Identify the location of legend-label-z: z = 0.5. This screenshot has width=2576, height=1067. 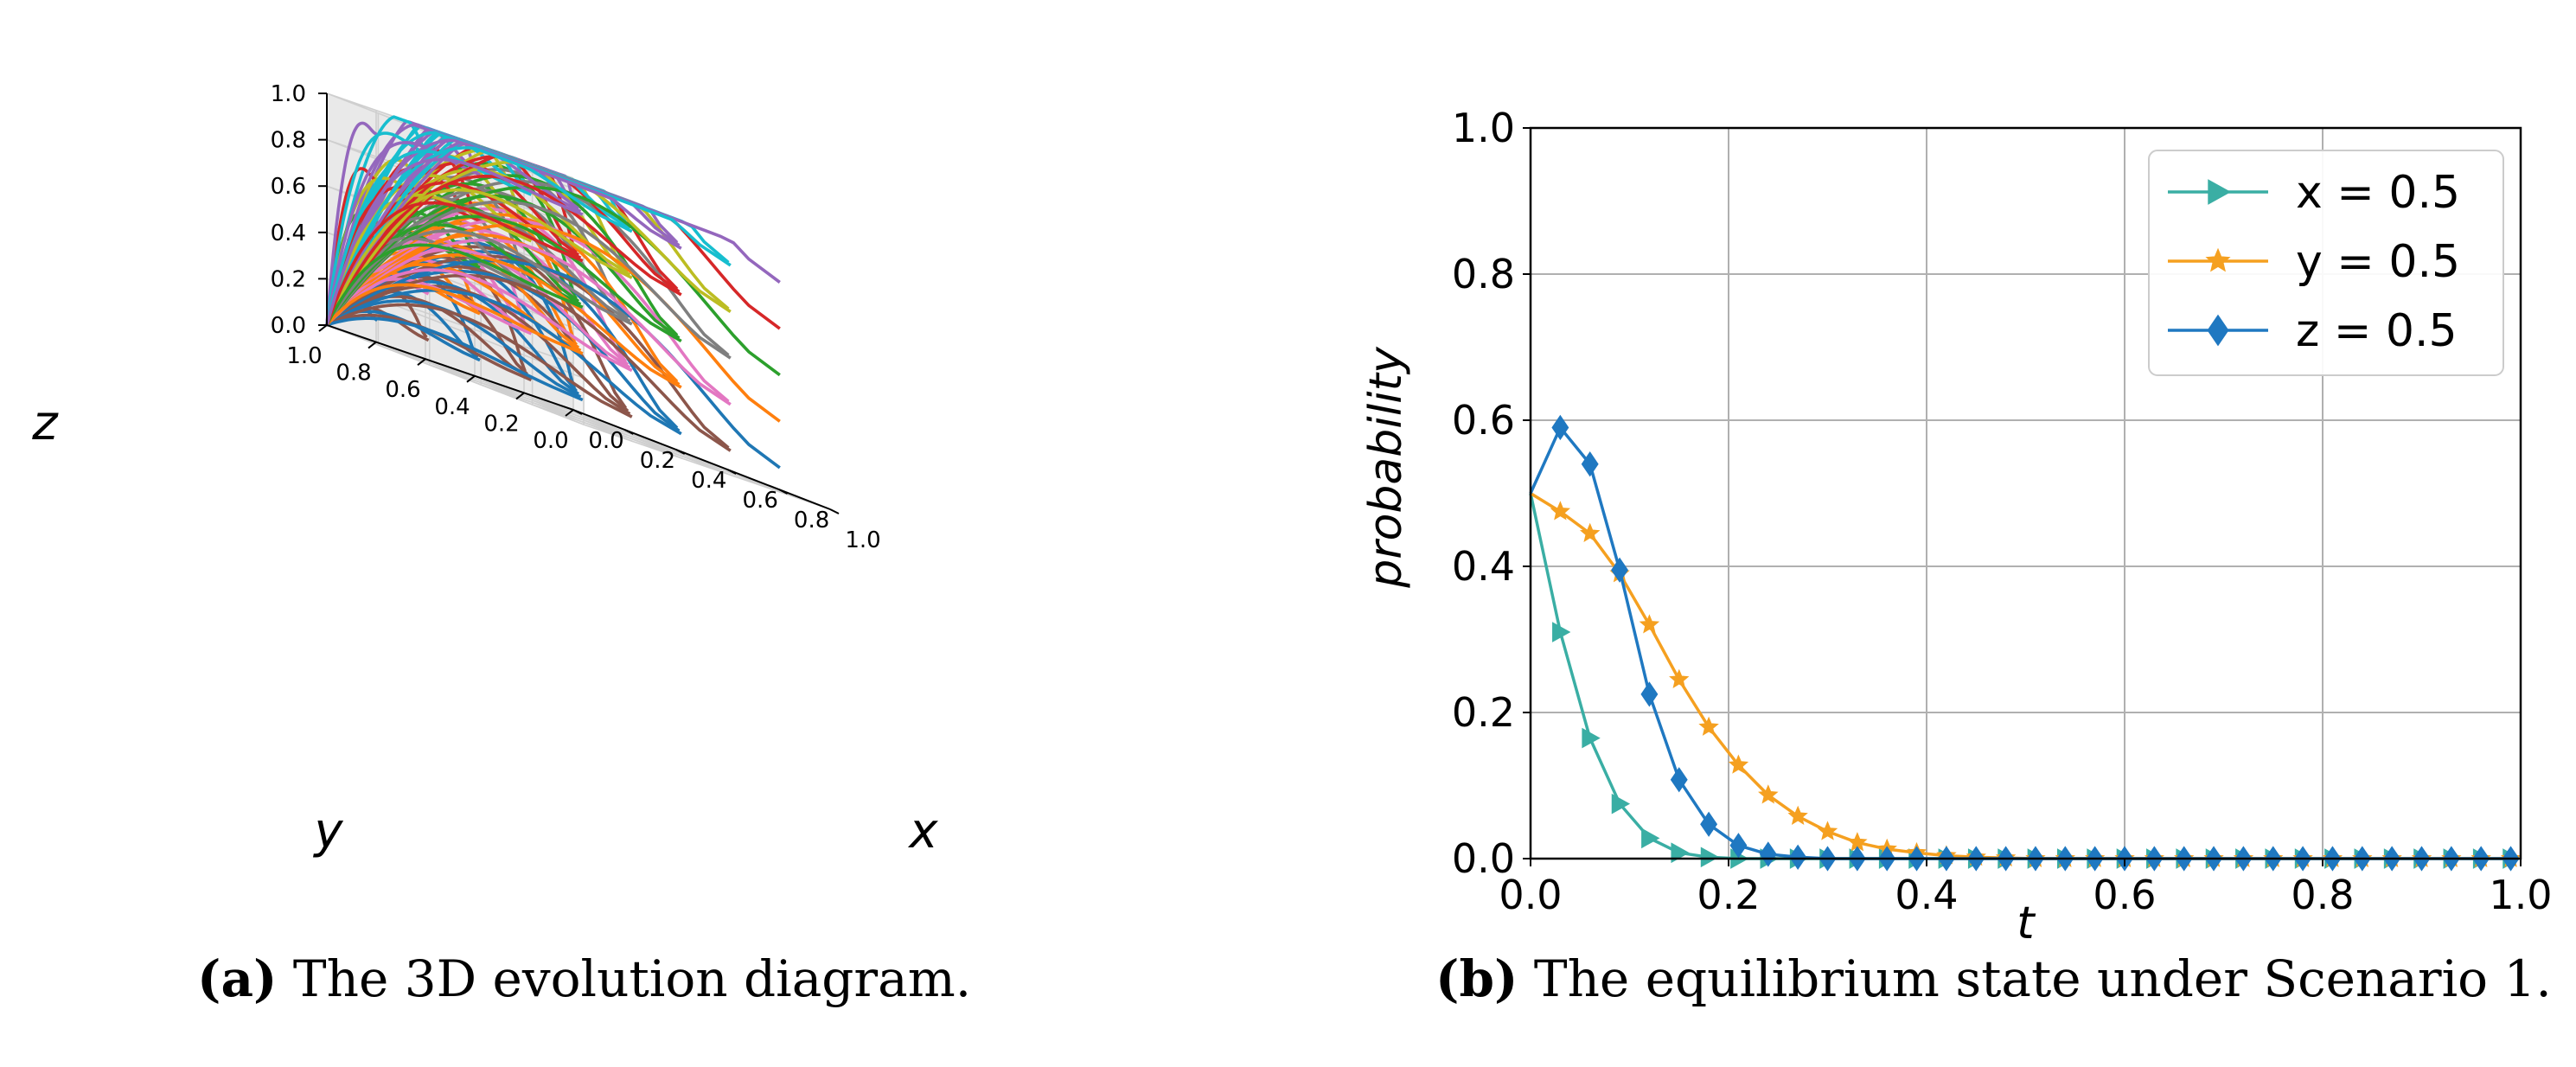
(2377, 331).